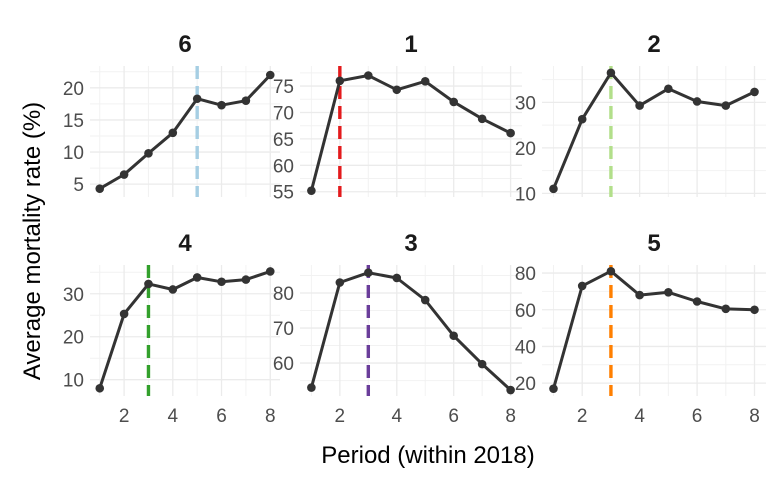  Describe the element at coordinates (427, 455) in the screenshot. I see `x-axis-label: Period (within 2018)` at that location.